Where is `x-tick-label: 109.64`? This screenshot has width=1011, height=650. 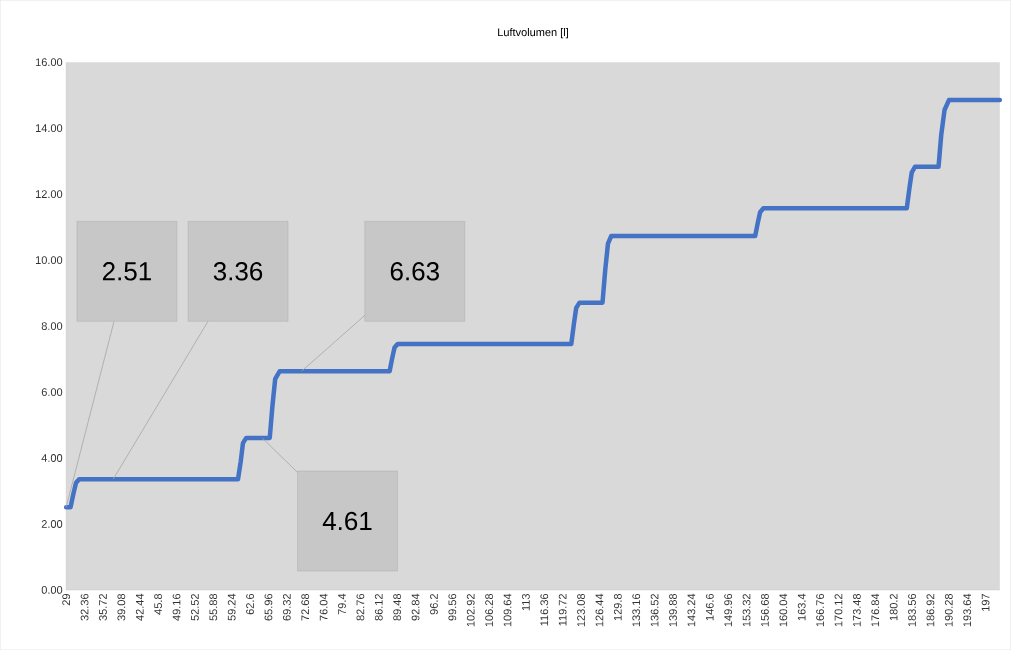 x-tick-label: 109.64 is located at coordinates (507, 610).